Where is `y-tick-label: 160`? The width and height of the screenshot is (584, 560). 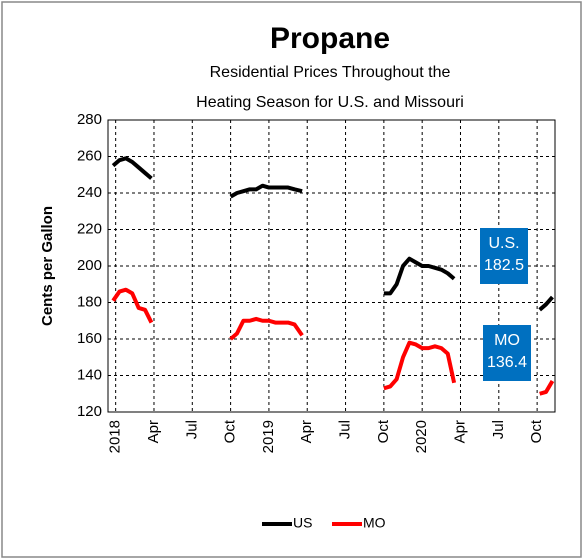
y-tick-label: 160 is located at coordinates (89, 338).